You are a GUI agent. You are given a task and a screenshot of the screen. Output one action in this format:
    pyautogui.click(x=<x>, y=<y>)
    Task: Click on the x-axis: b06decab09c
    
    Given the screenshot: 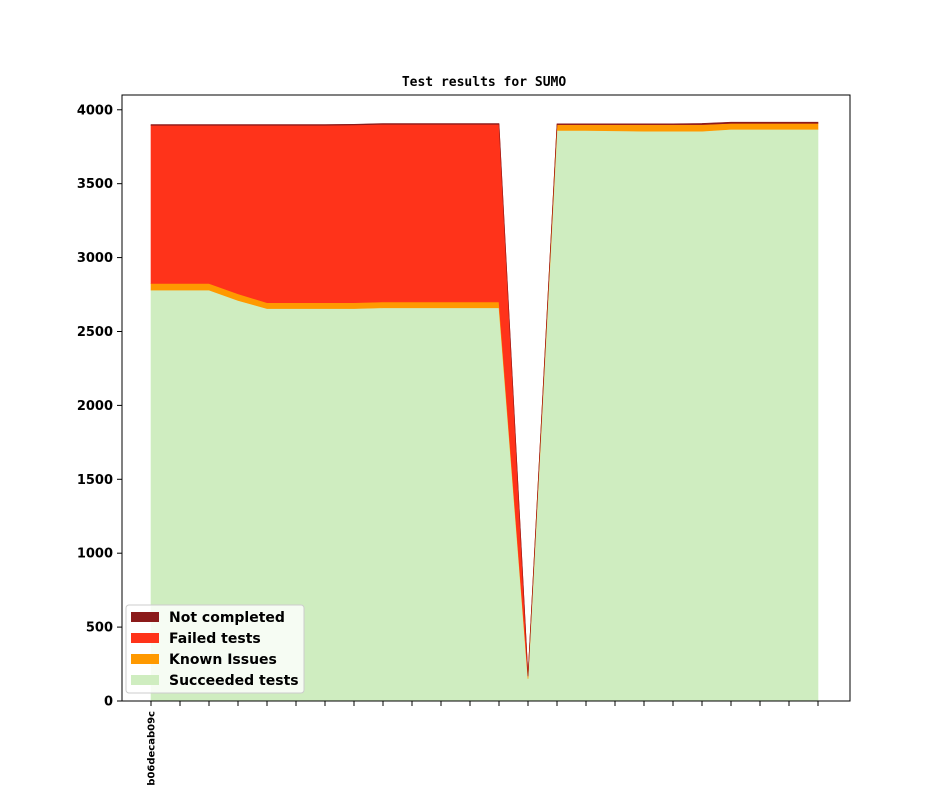 What is the action you would take?
    pyautogui.click(x=483, y=743)
    